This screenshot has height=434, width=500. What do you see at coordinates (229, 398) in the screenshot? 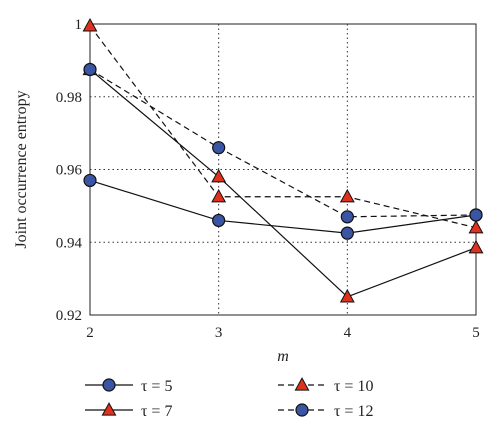
I see `legend: τ = 5 τ = 7 τ = 10 τ = 12` at bounding box center [229, 398].